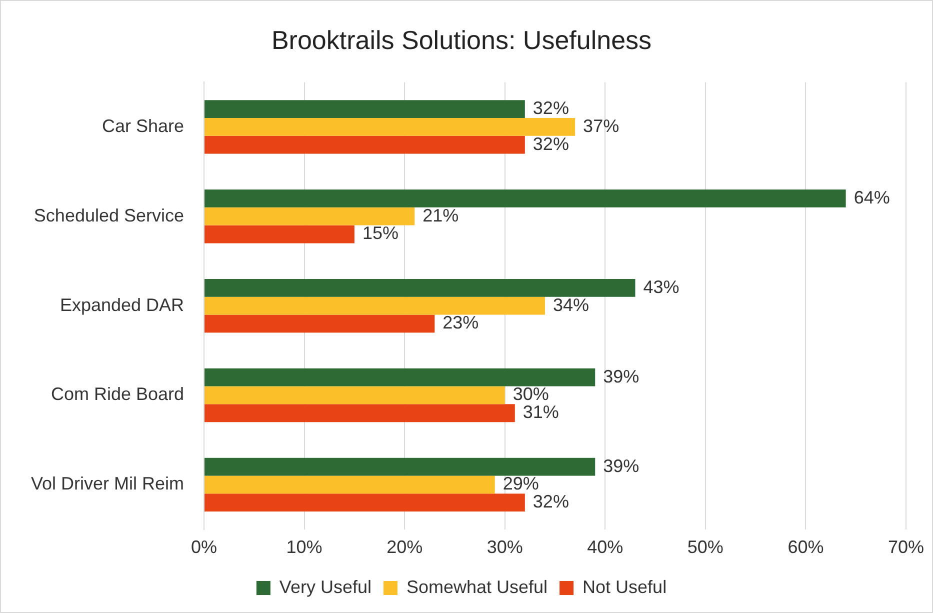  What do you see at coordinates (461, 39) in the screenshot?
I see `chart-title: Brooktrails Solutions: Usefulness` at bounding box center [461, 39].